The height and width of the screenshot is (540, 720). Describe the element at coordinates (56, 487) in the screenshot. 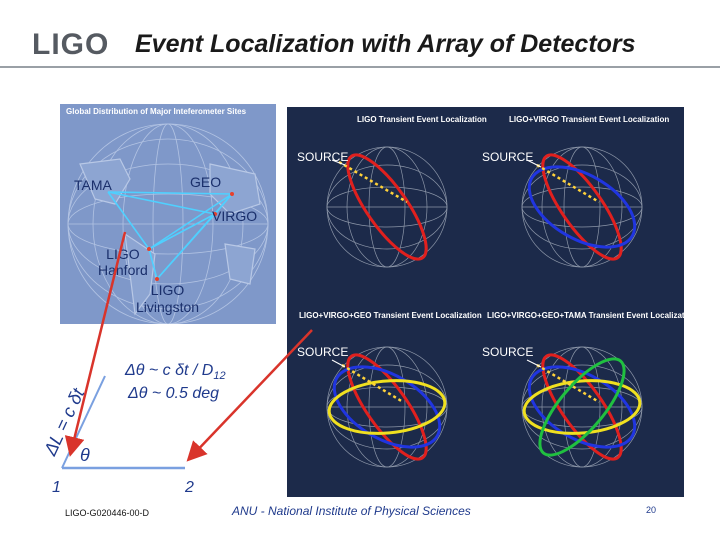

I see `point-1-label: 1` at that location.